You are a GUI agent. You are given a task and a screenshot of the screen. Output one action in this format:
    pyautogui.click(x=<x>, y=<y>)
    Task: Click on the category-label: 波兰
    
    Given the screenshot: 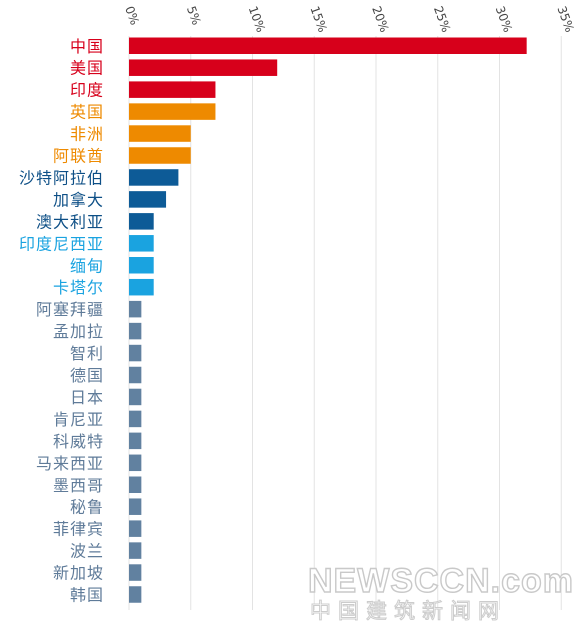 What is the action you would take?
    pyautogui.click(x=87, y=551)
    